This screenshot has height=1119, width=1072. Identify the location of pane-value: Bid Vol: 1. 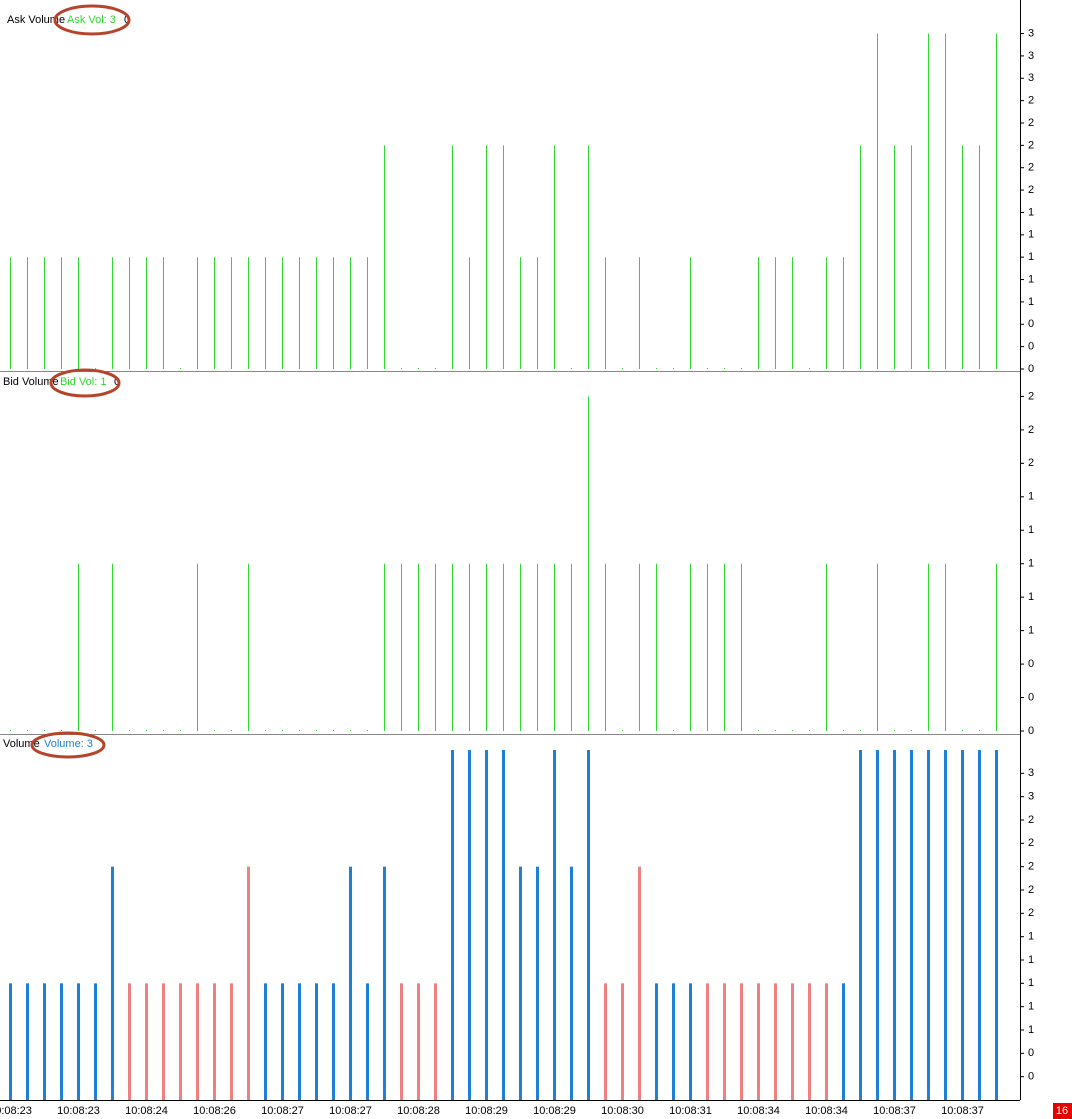
(83, 382).